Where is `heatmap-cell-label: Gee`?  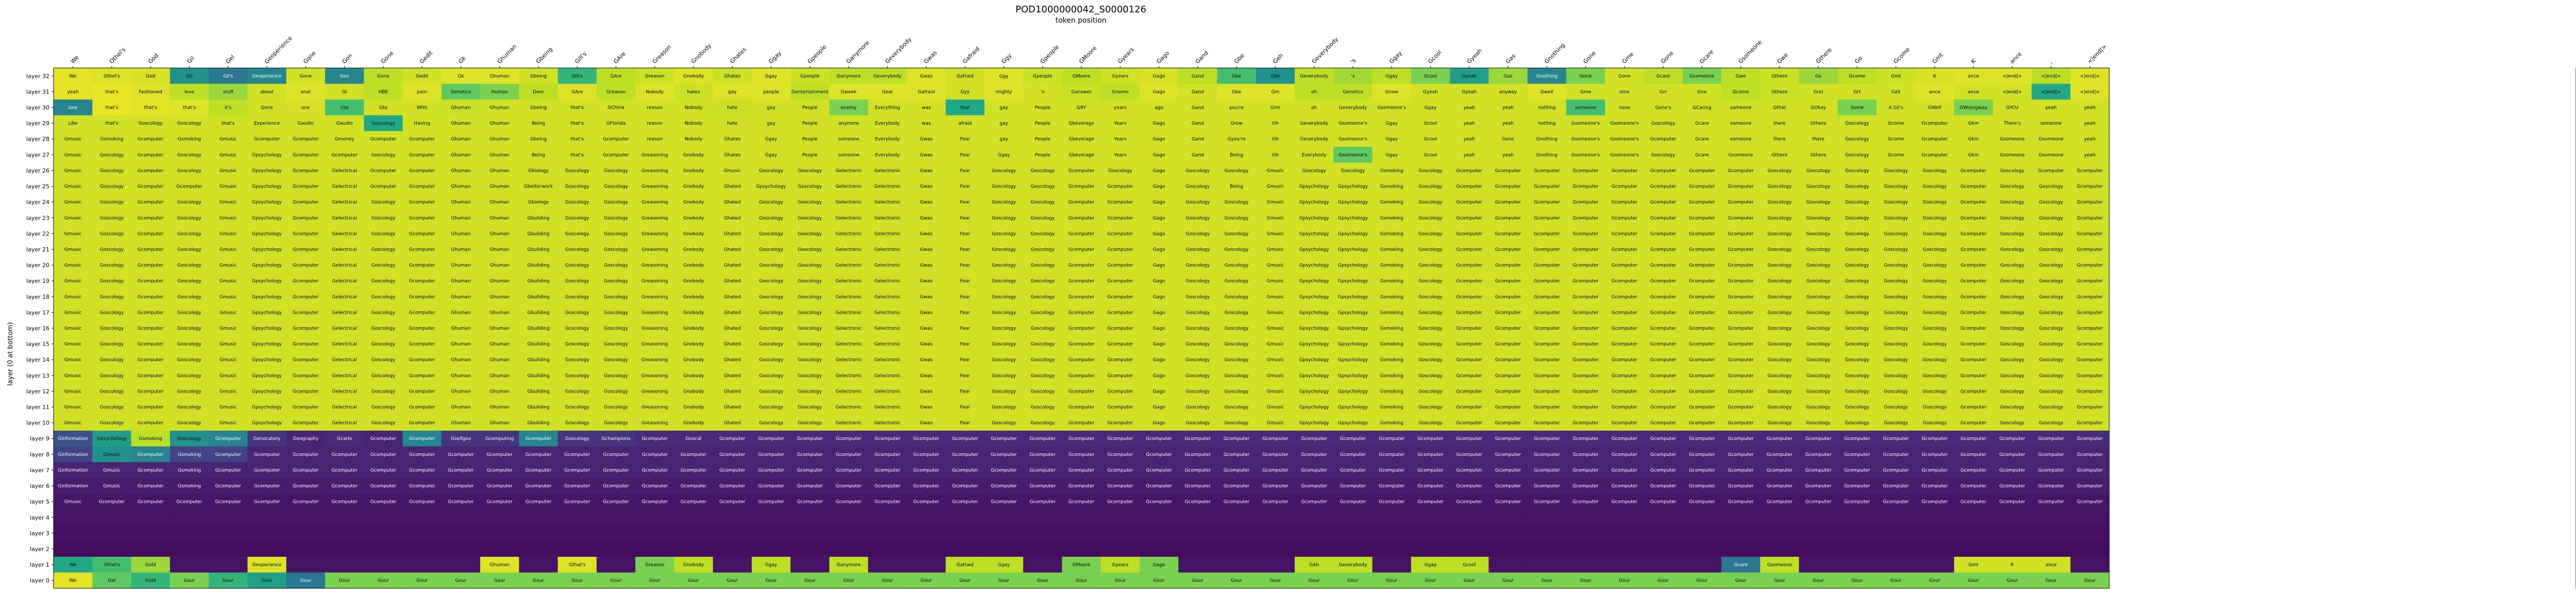 heatmap-cell-label: Gee is located at coordinates (73, 108).